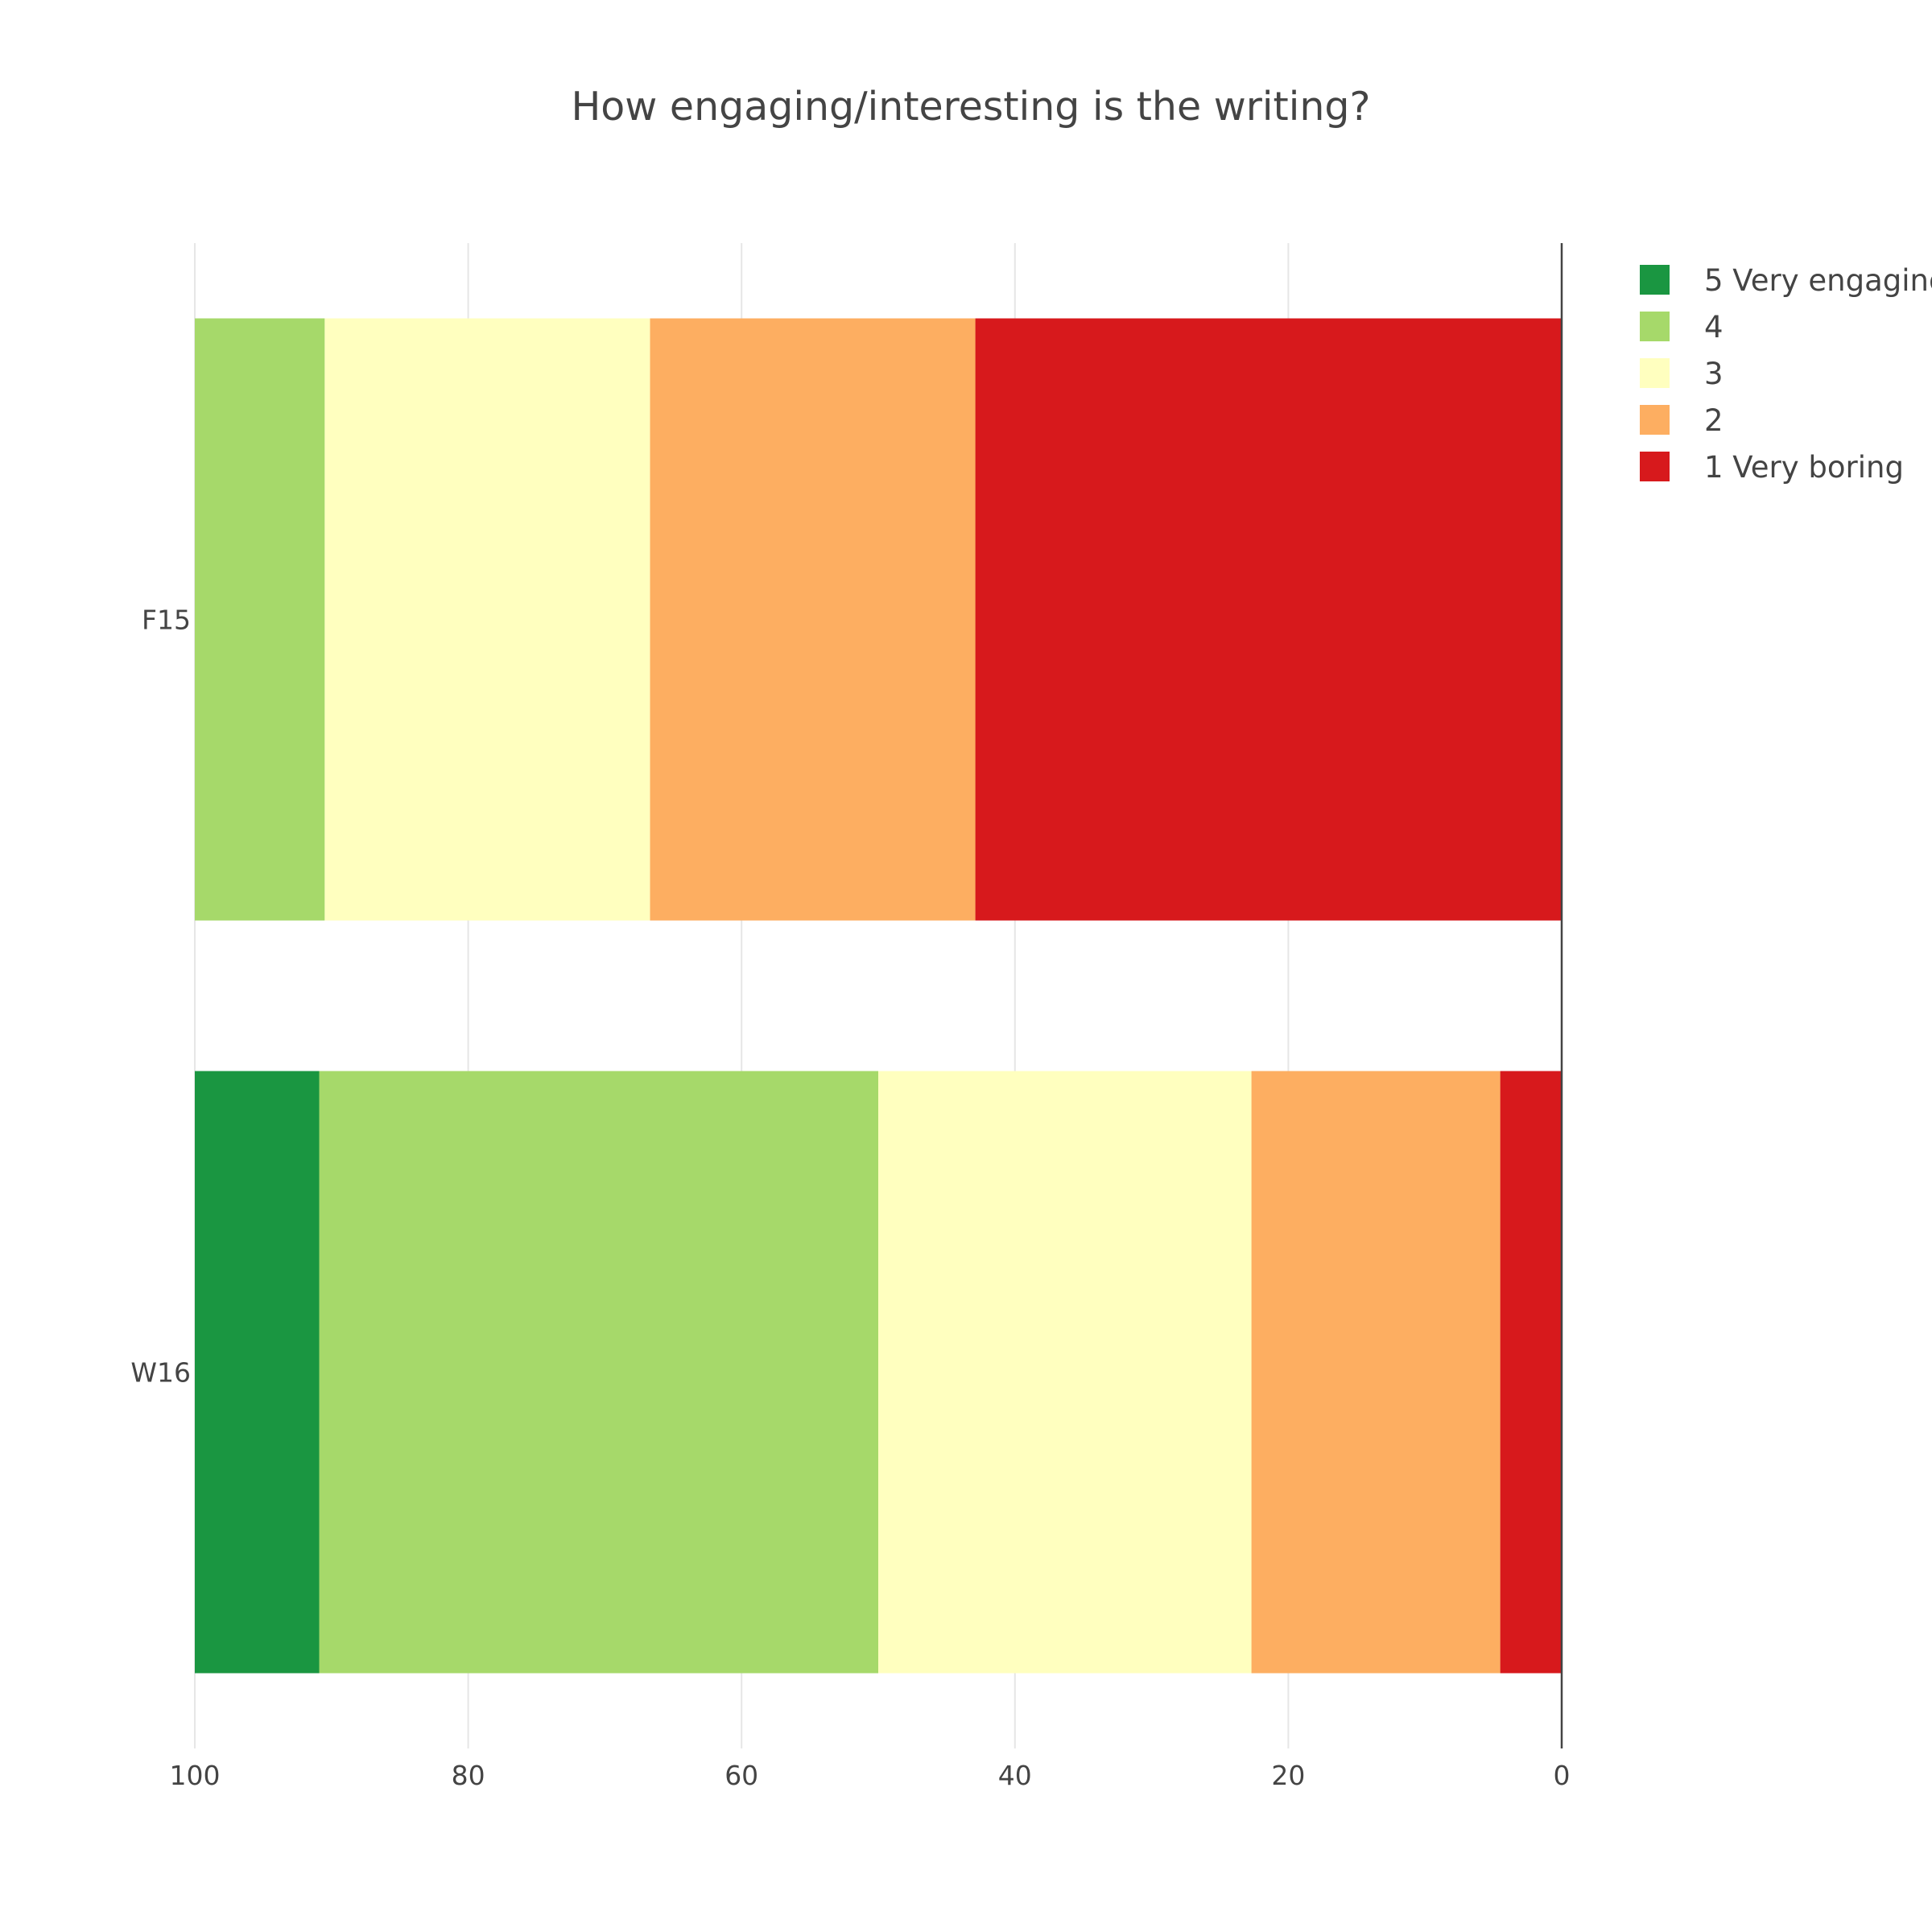 The width and height of the screenshot is (1932, 1932). What do you see at coordinates (1015, 1775) in the screenshot?
I see `x-tick-label-40: 40` at bounding box center [1015, 1775].